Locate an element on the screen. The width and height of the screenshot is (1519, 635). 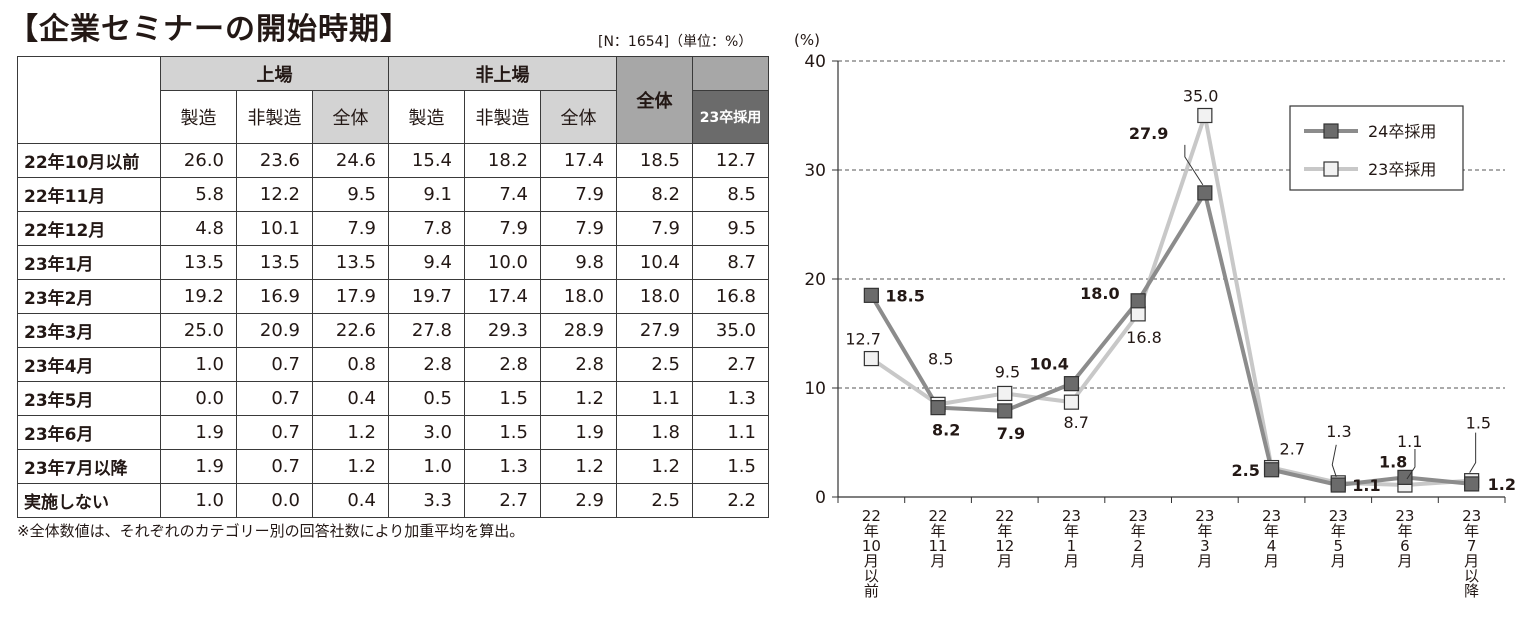
footnote: ※全体数値は、それぞれのカテゴリー別の回答社数により加重平均を算出。 is located at coordinates (271, 531).